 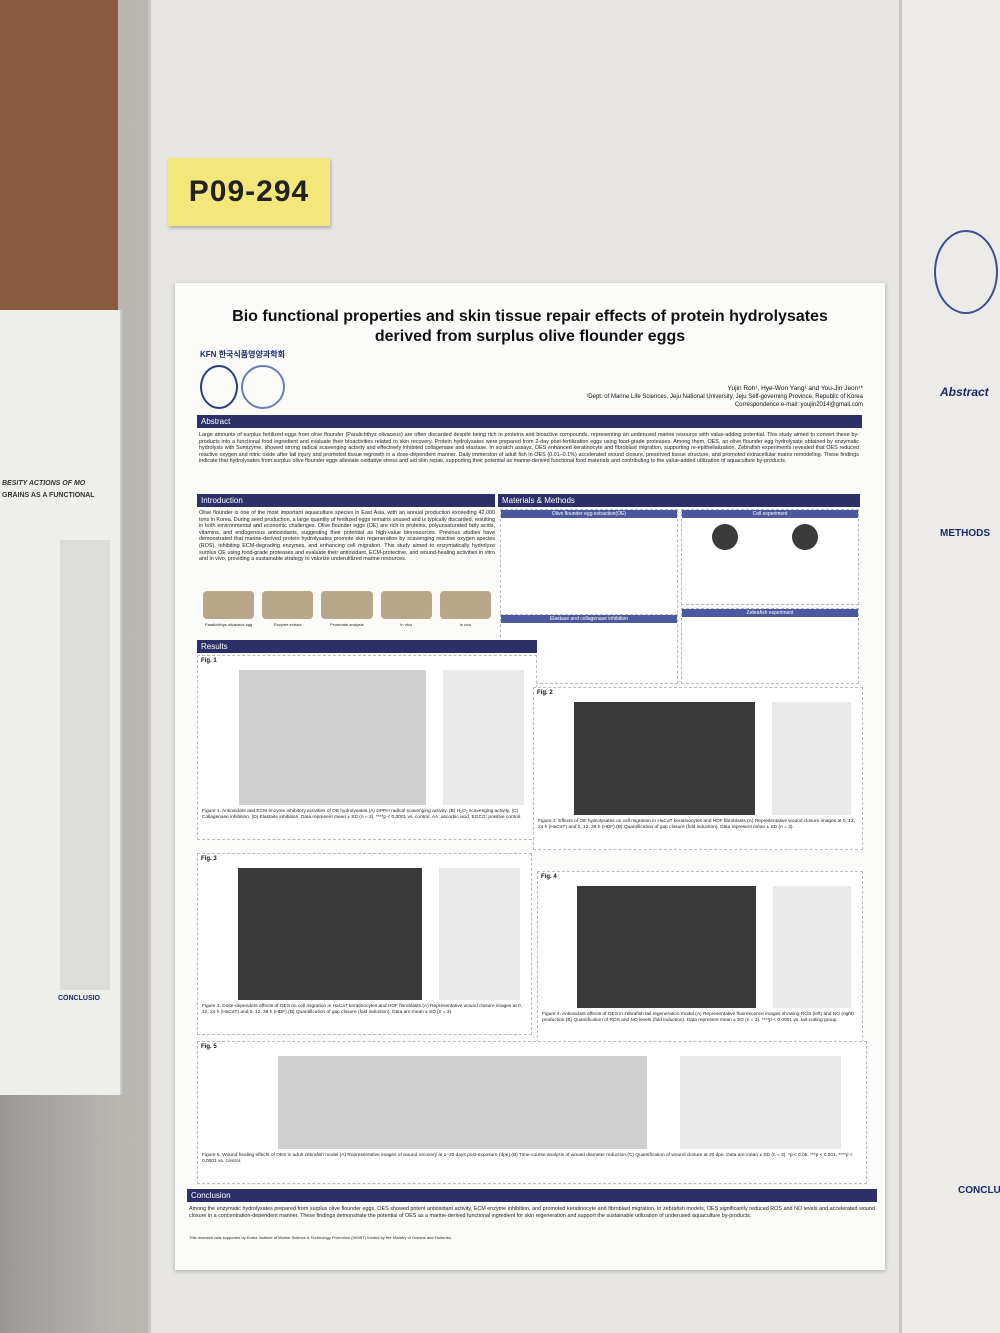 What do you see at coordinates (219, 387) in the screenshot?
I see `university-logo` at bounding box center [219, 387].